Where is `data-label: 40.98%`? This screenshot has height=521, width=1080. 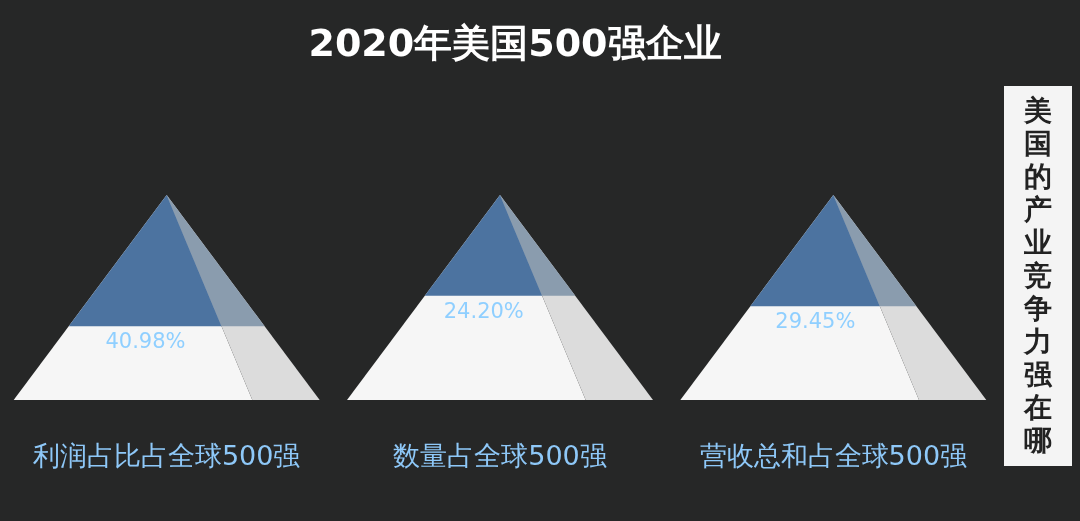 data-label: 40.98% is located at coordinates (145, 341).